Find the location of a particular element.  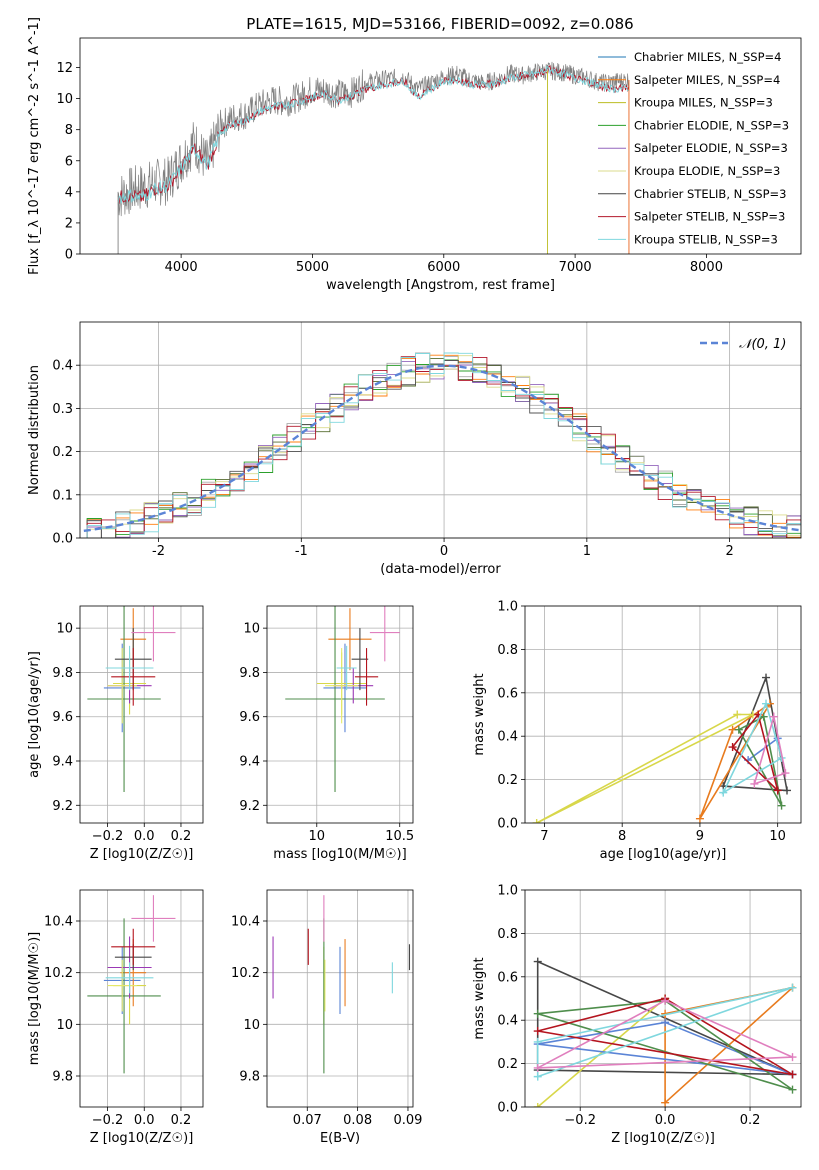

y-tick-label: 0.8 is located at coordinates (507, 934).